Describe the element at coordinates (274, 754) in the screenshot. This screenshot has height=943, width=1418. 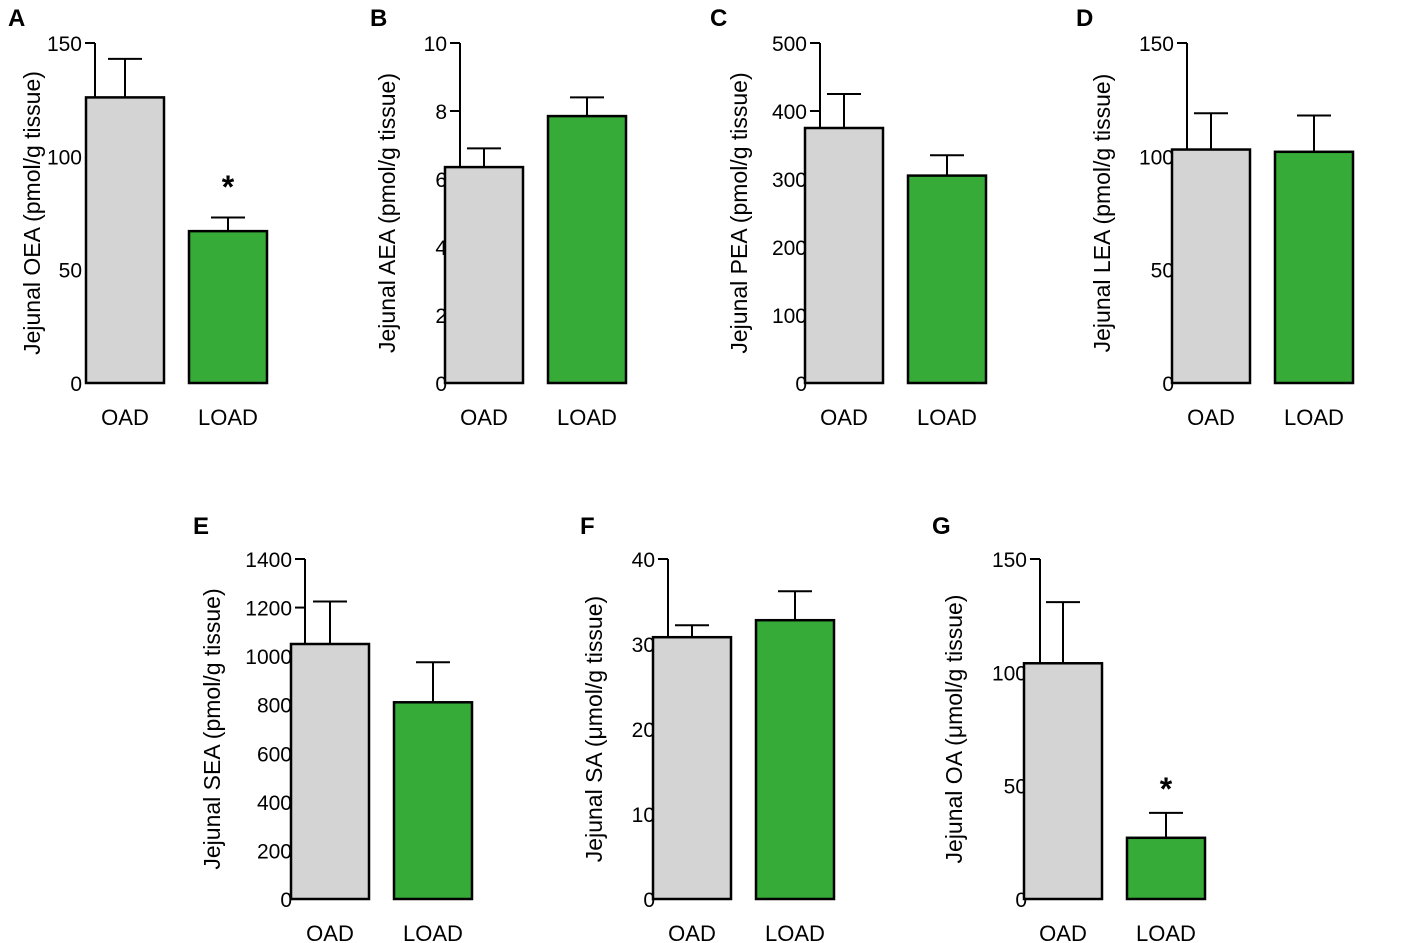
I see `y-tick-label: 600` at that location.